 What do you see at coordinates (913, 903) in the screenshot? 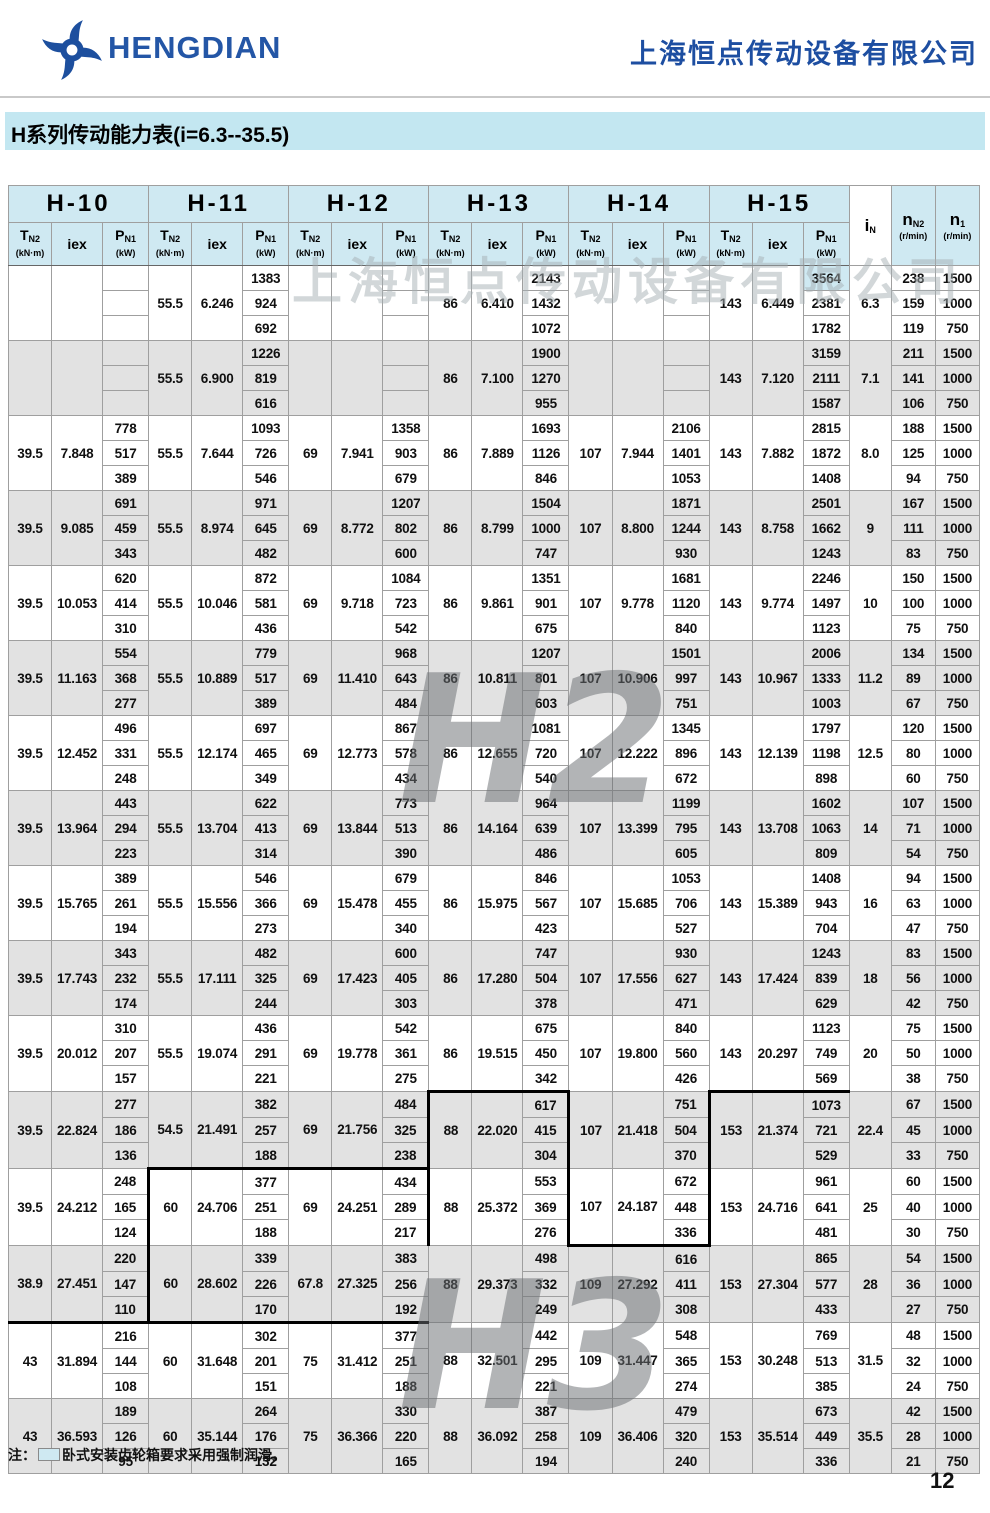
I see `nn2-cell: 63` at bounding box center [913, 903].